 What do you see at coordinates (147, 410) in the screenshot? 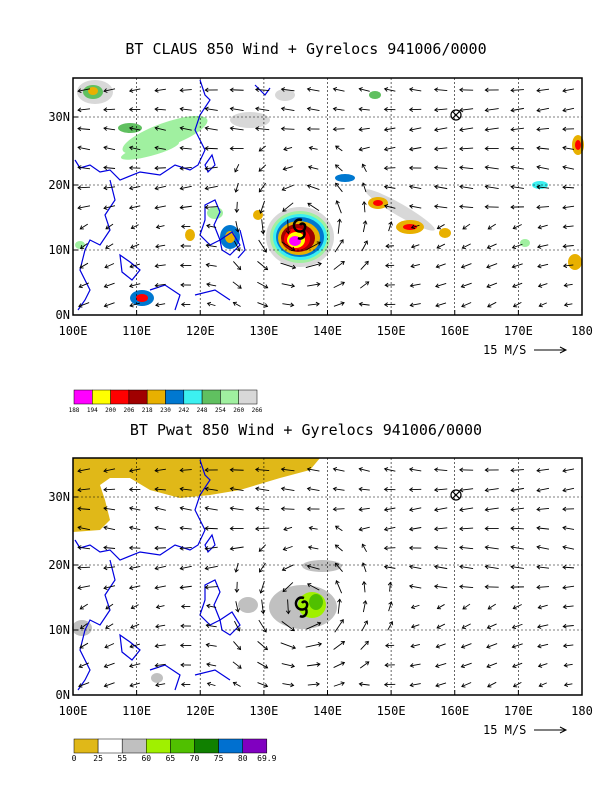
I see `colorbar-label: 218` at bounding box center [147, 410].